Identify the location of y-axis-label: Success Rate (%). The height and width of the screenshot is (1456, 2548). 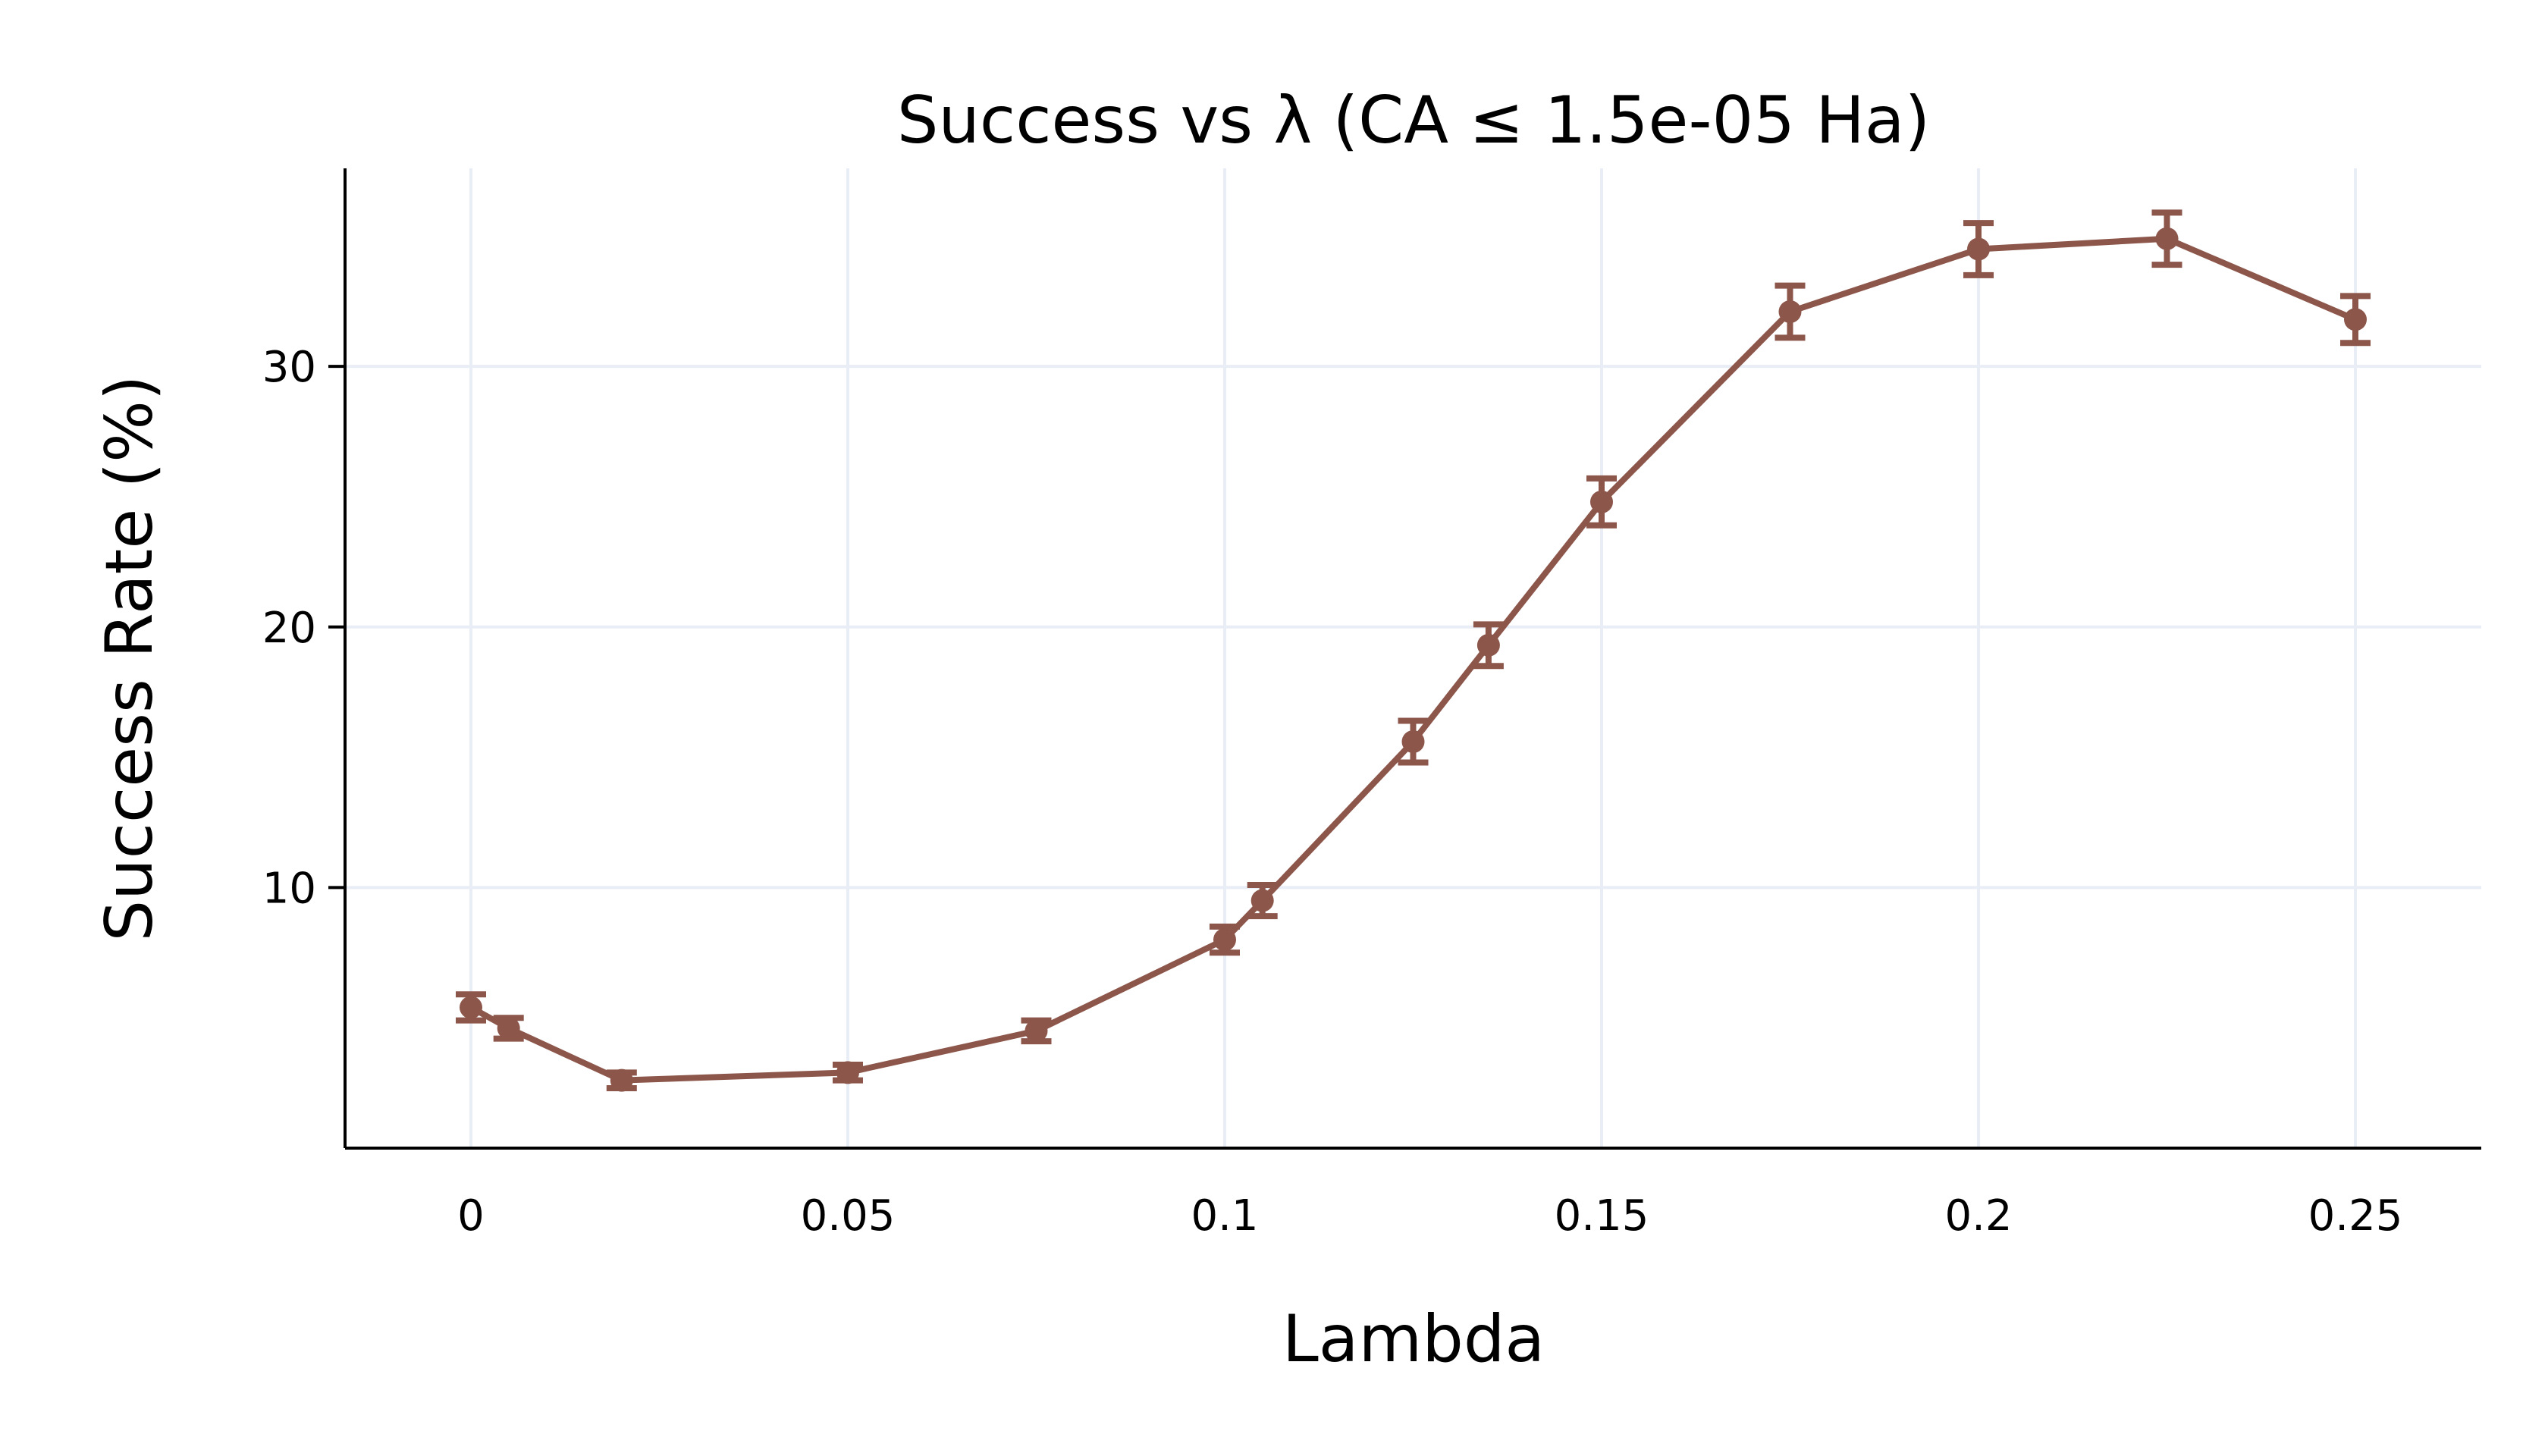
(130, 658).